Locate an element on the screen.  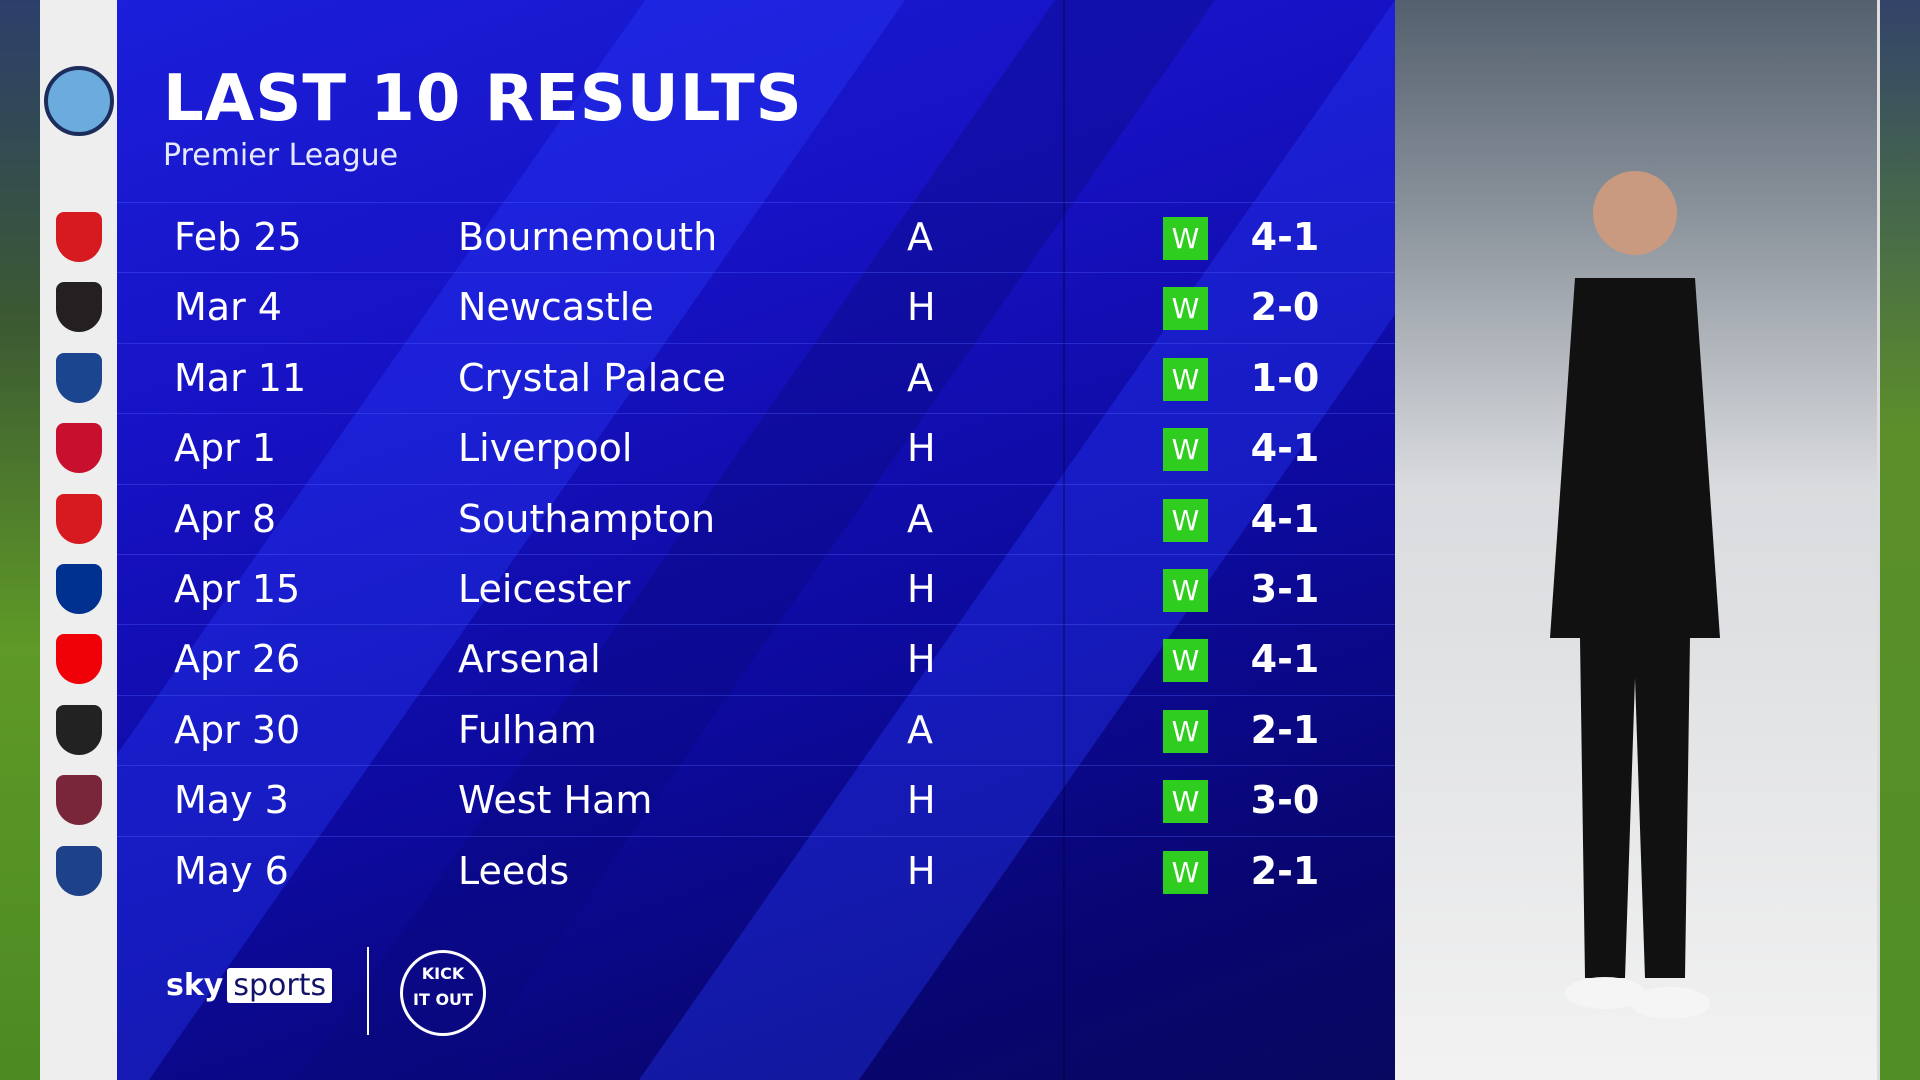
opponent-name: Newcastle is located at coordinates (556, 307).